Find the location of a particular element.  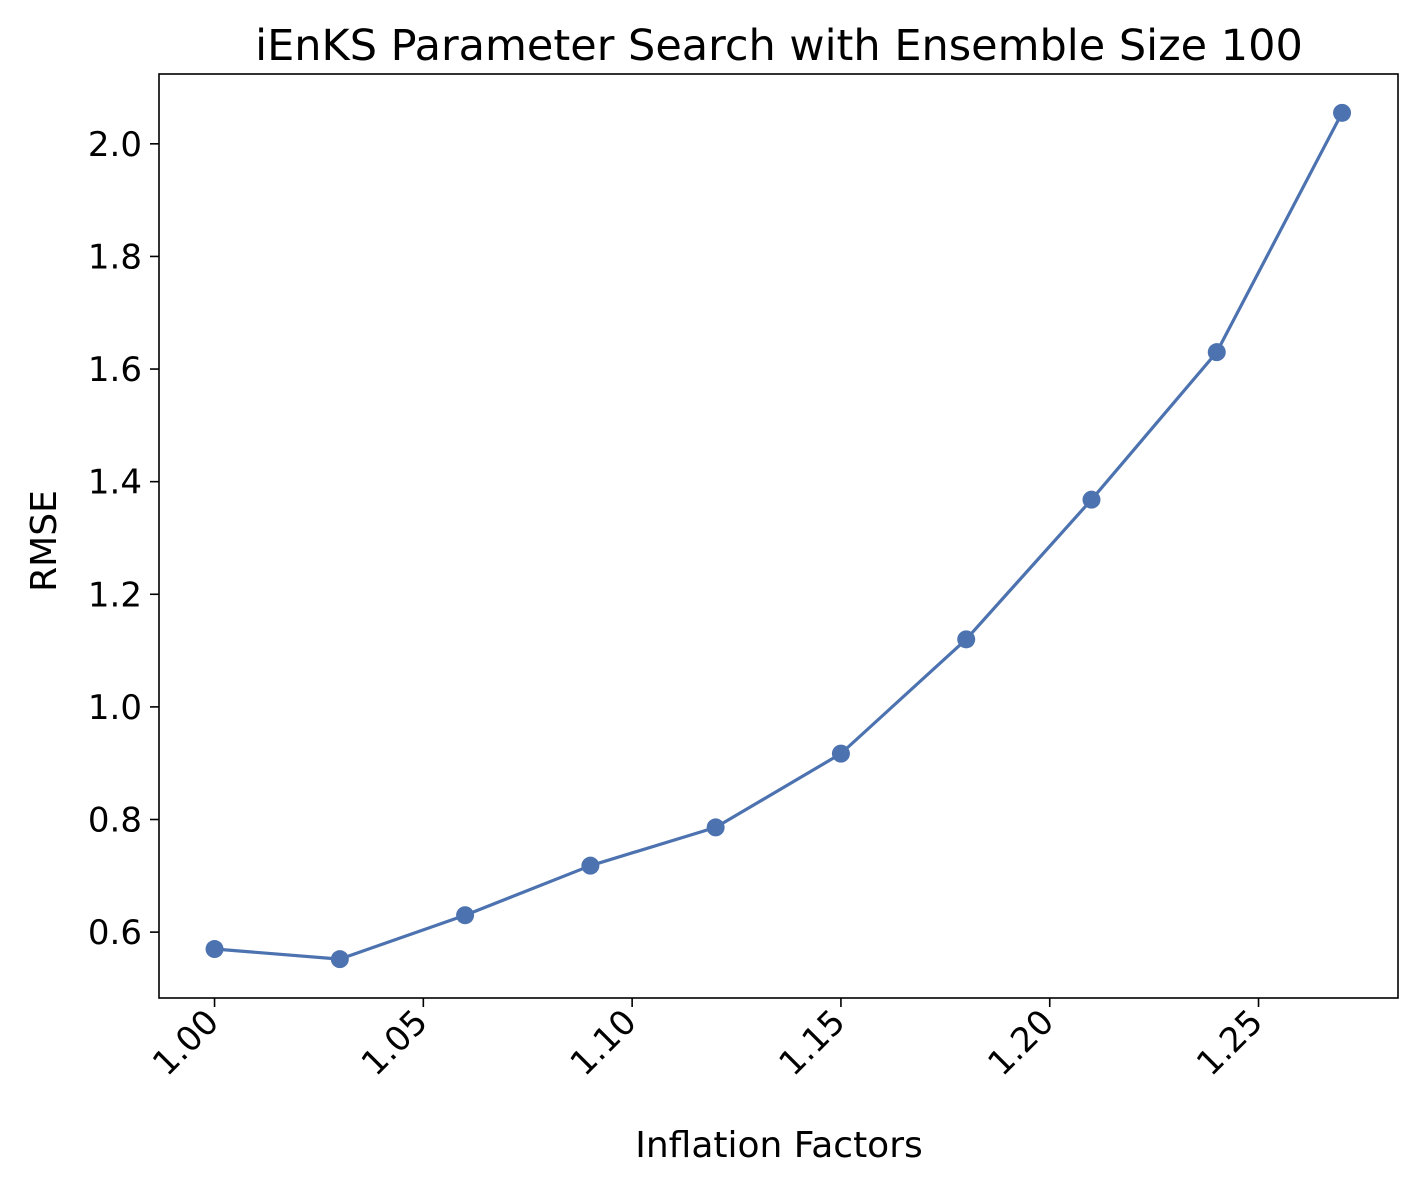

y-tick-label: 2.0 is located at coordinates (115, 145).